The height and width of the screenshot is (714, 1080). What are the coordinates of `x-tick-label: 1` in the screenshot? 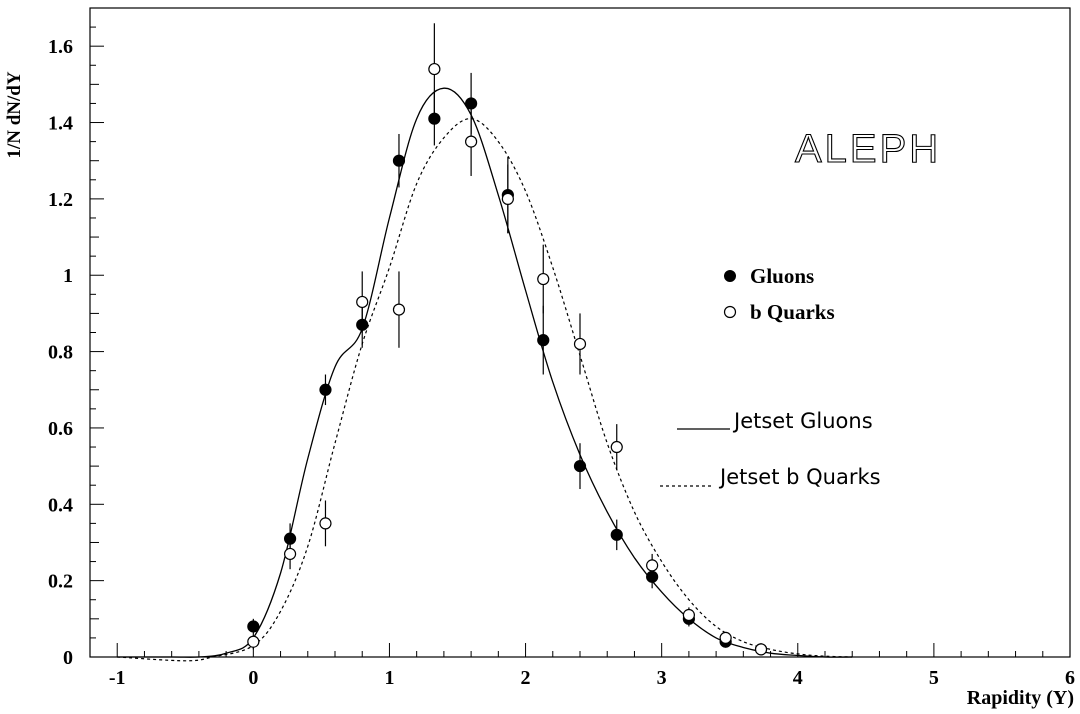 It's located at (389, 678).